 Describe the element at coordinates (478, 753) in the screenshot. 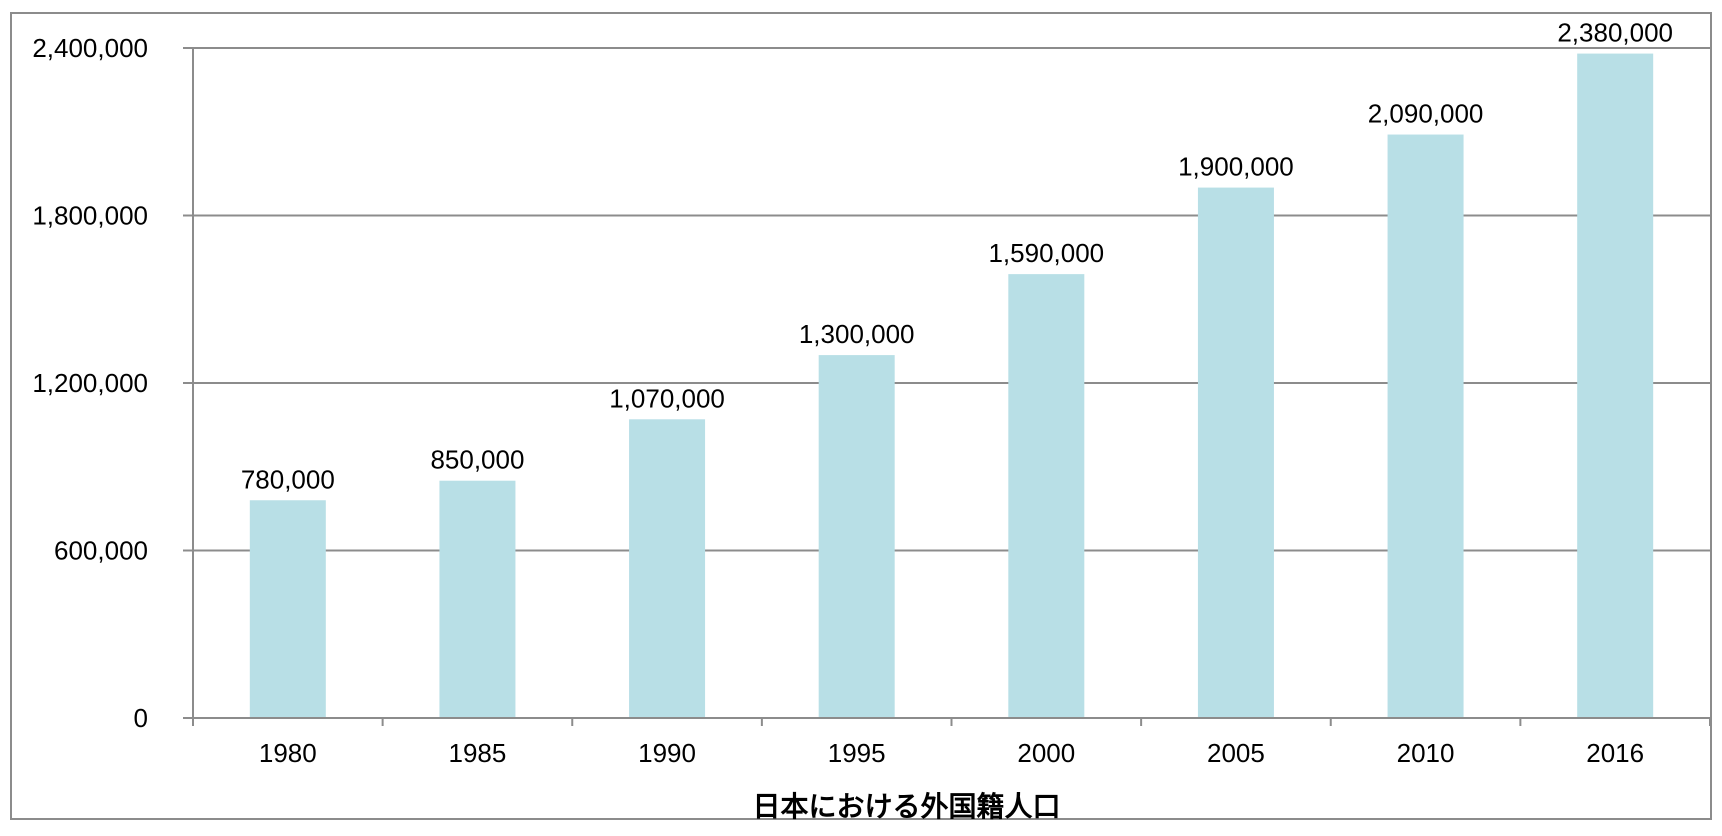

I see `x-tick-label: 1985` at that location.